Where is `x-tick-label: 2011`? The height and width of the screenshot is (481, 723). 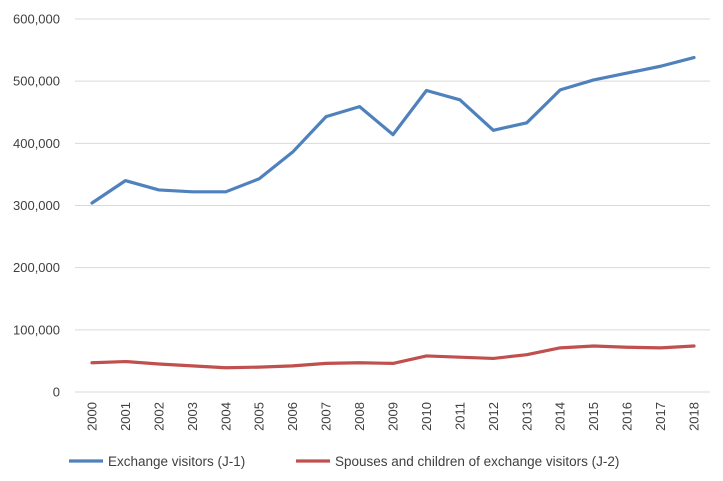
x-tick-label: 2011 is located at coordinates (459, 416).